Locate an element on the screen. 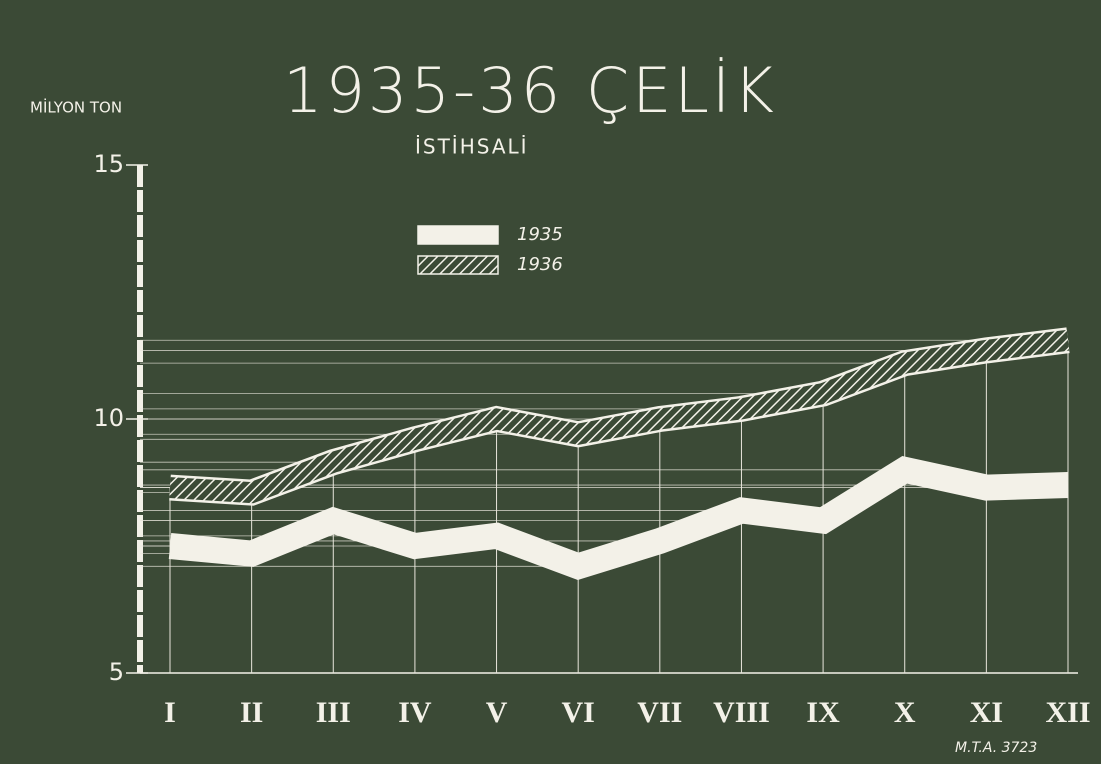  x-tick-label: III is located at coordinates (333, 712).